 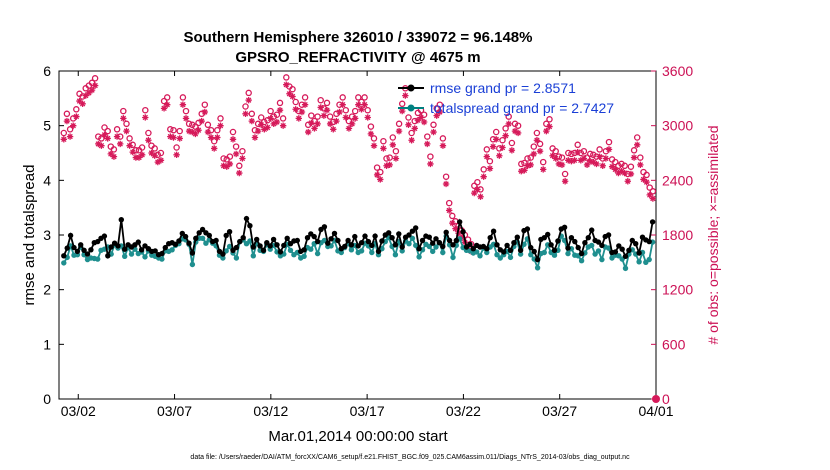 I want to click on y-right-tick-label: 600, so click(x=674, y=344).